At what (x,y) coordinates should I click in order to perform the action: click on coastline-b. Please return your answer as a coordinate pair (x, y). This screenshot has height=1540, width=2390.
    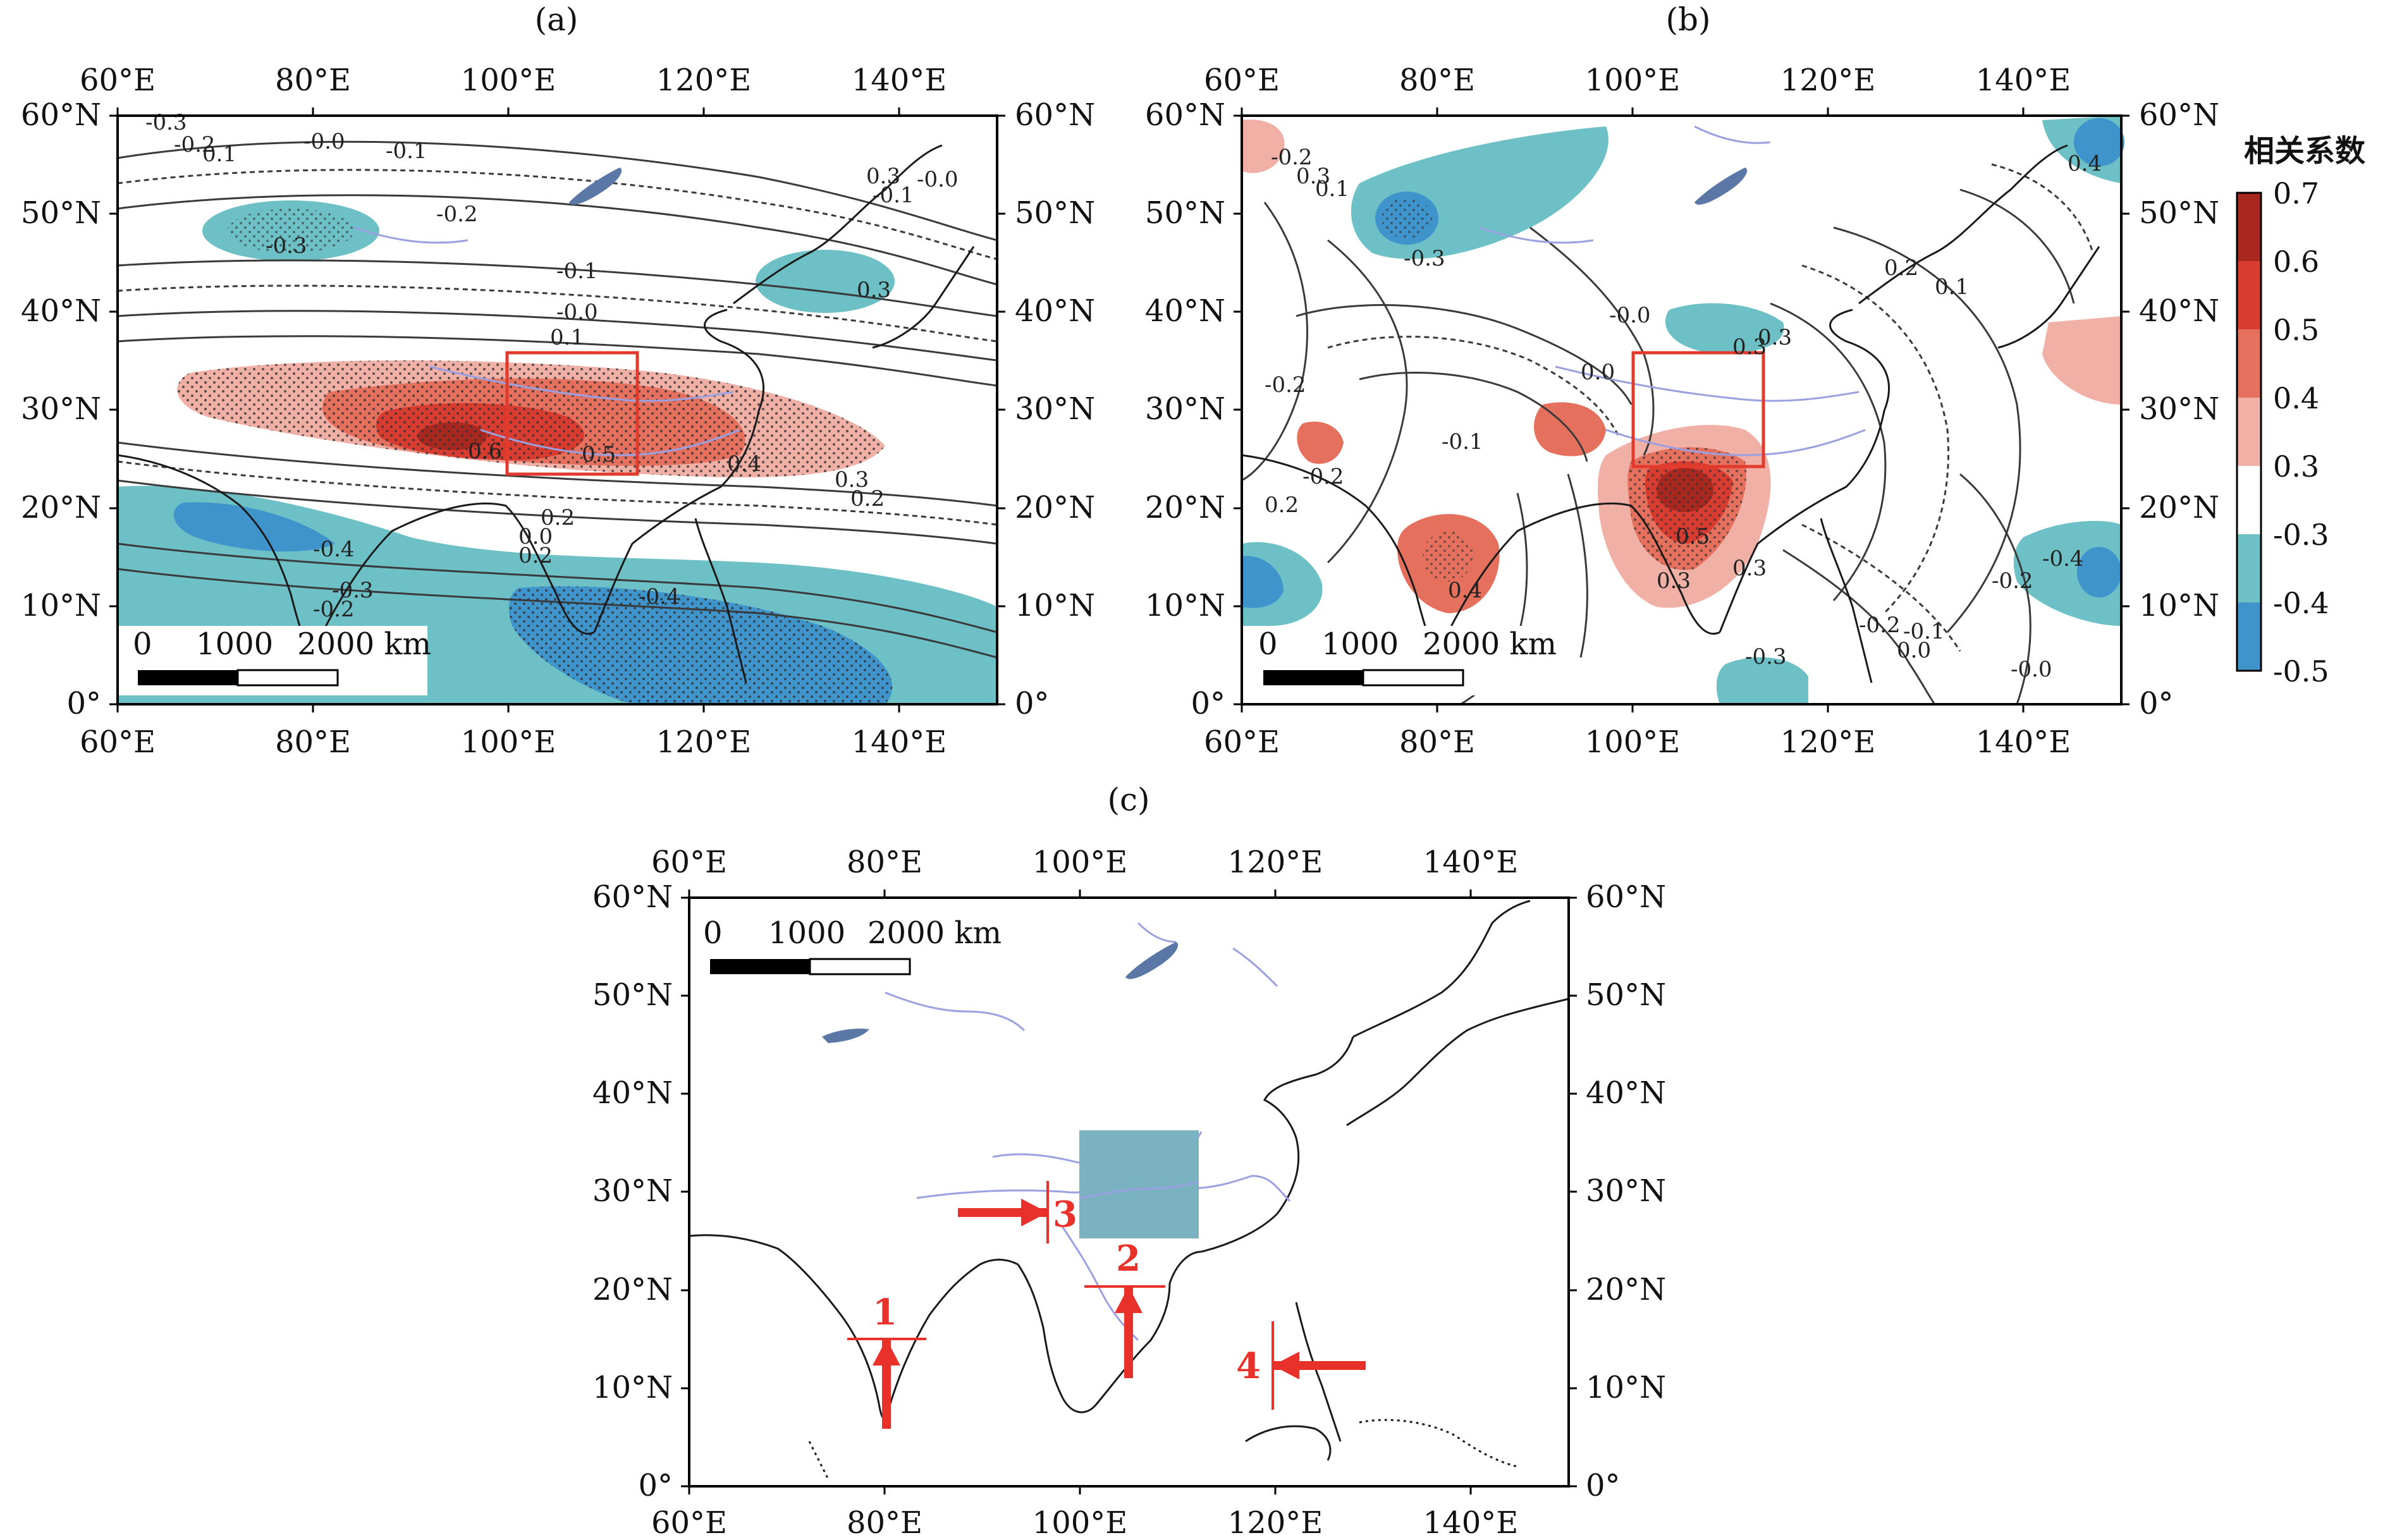
    Looking at the image, I should click on (1670, 413).